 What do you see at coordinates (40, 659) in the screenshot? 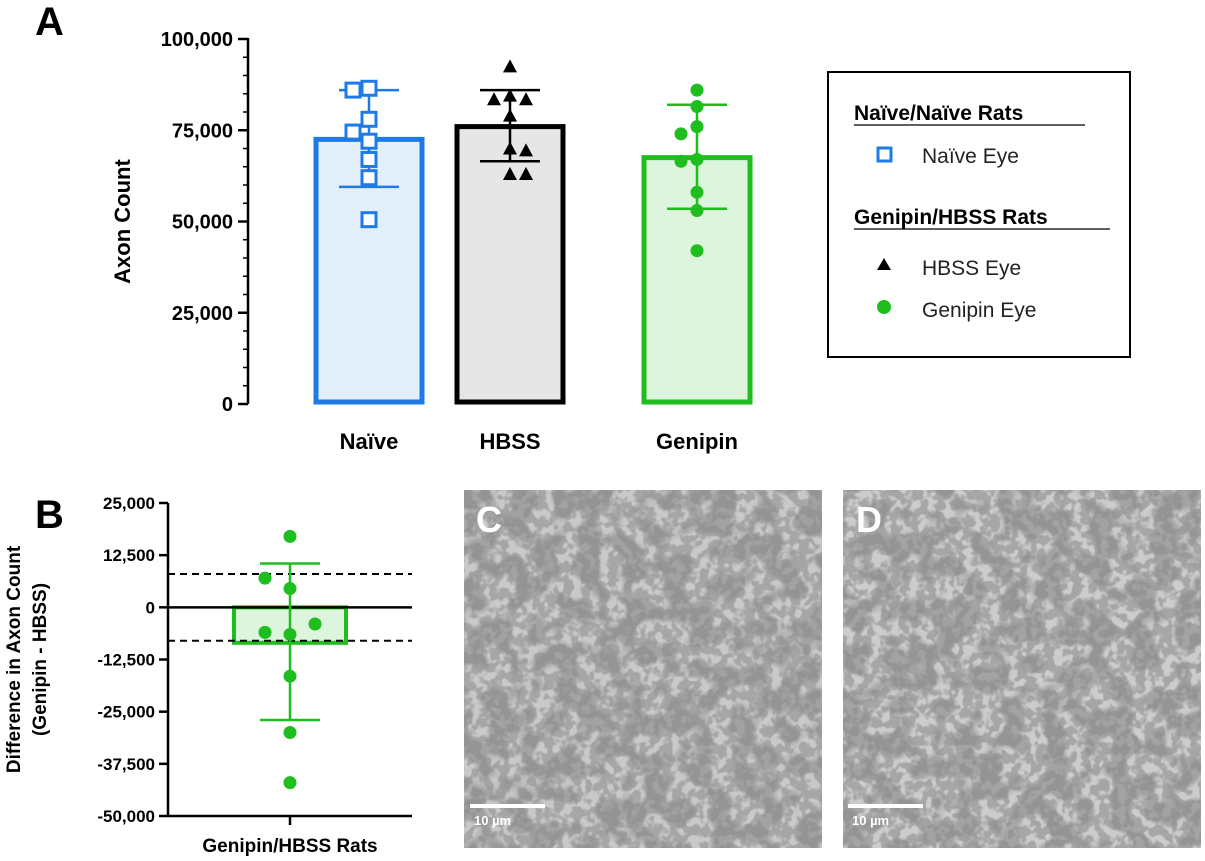
I see `y-axis-label: (Genipin - HBSS)` at bounding box center [40, 659].